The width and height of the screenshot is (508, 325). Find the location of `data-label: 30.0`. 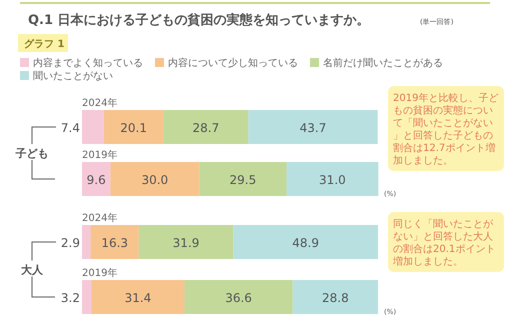

data-label: 30.0 is located at coordinates (154, 180).